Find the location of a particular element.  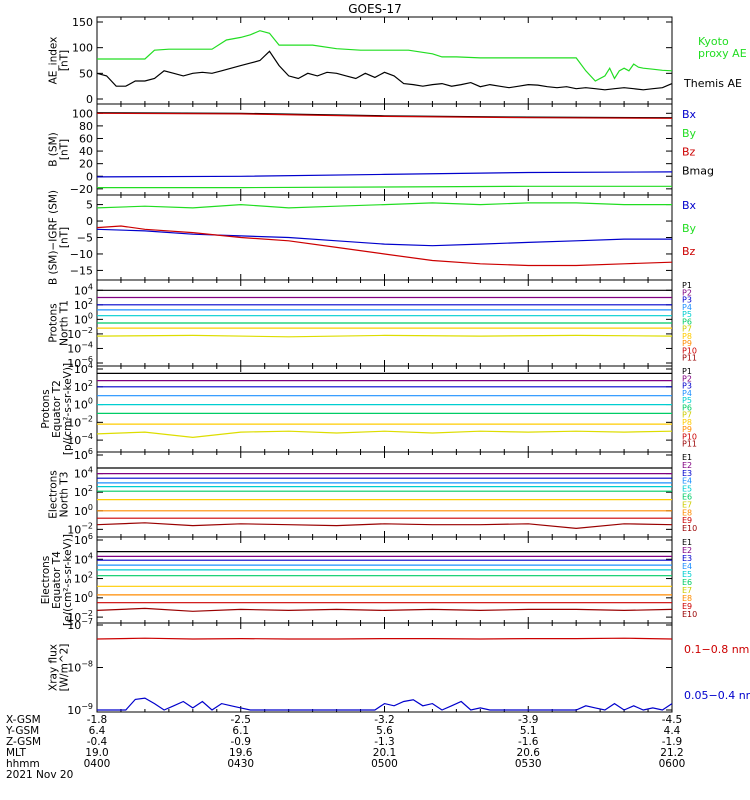

footer-value: 0600 is located at coordinates (672, 764).